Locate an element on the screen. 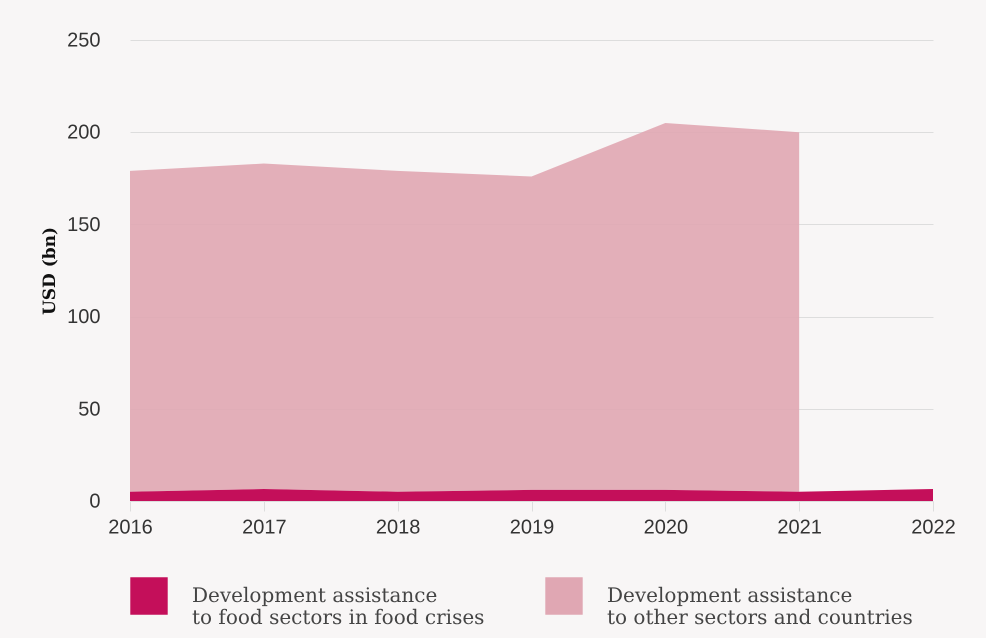 The image size is (986, 638). x-tick-label: 2020 is located at coordinates (666, 527).